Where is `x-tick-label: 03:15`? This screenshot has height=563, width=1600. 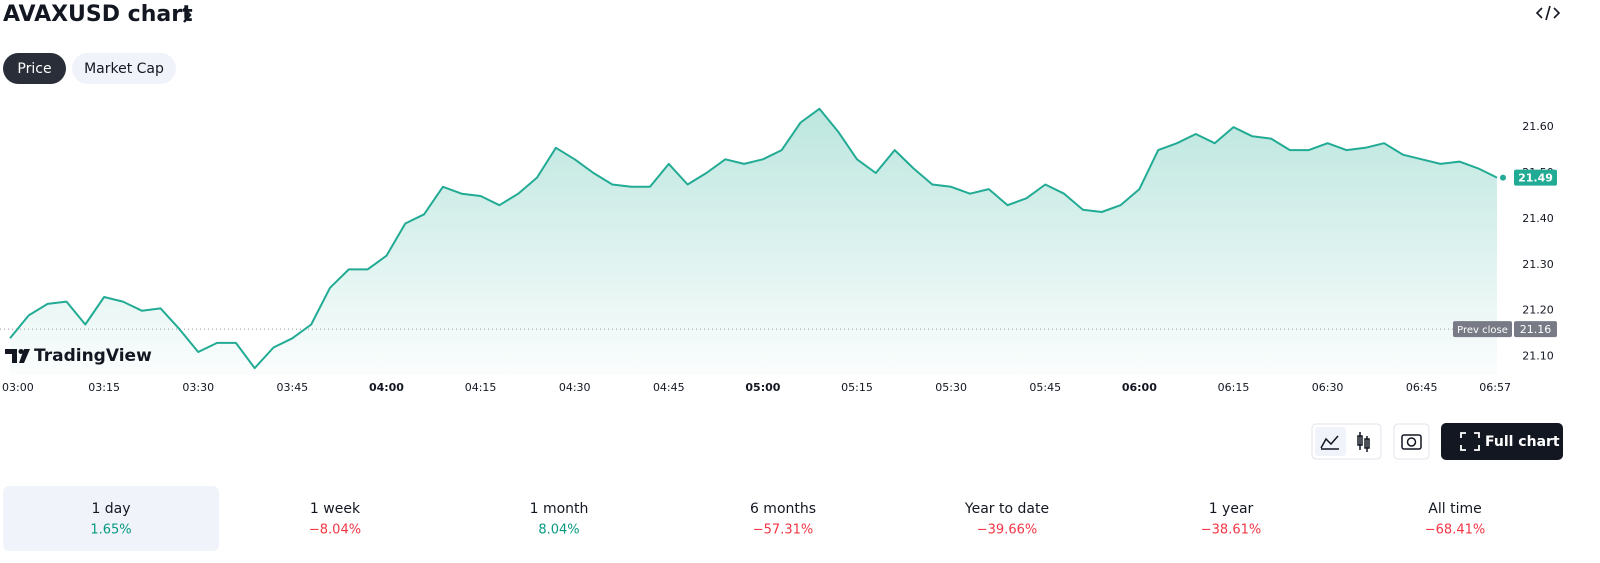
x-tick-label: 03:15 is located at coordinates (104, 387).